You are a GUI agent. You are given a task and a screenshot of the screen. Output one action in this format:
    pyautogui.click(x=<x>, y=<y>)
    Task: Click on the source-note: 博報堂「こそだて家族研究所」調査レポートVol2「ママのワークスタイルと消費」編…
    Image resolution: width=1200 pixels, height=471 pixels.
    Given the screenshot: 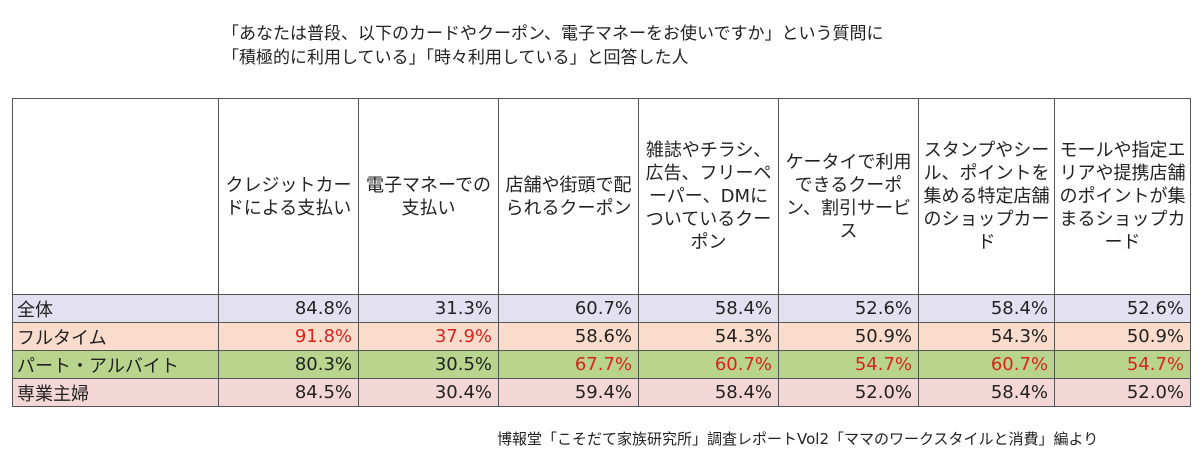 What is the action you would take?
    pyautogui.click(x=798, y=439)
    